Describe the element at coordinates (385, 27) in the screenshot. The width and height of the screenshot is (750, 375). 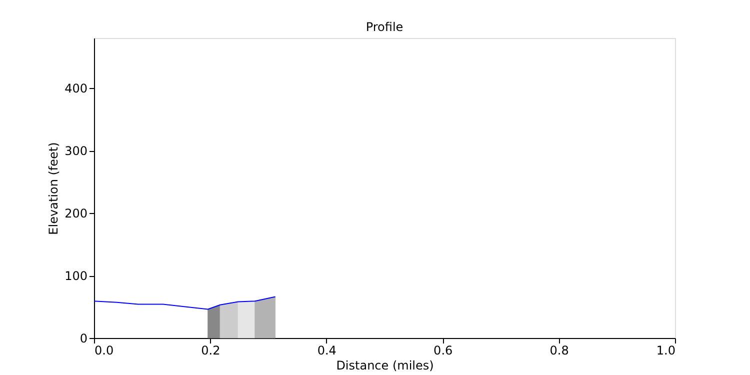
I see `chart-title: Profile` at that location.